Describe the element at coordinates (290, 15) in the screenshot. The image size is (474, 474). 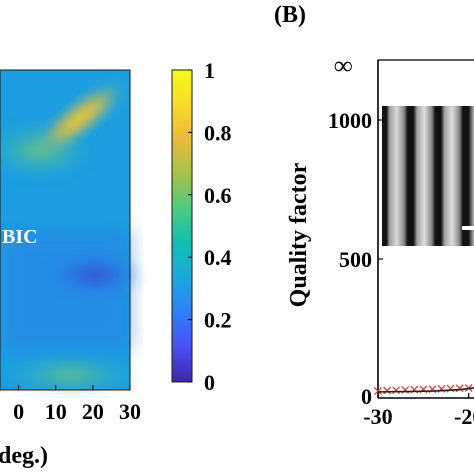
I see `panel-b-label: (B)` at that location.